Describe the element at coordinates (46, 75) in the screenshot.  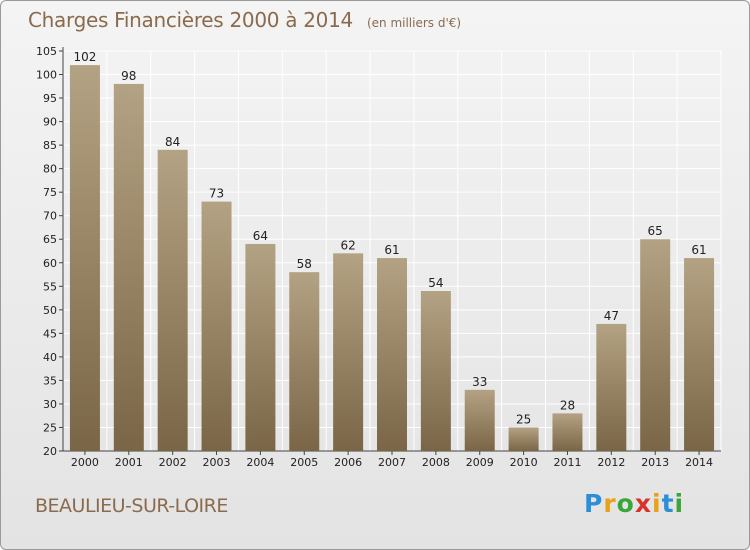
I see `y-tick-label: 100` at that location.